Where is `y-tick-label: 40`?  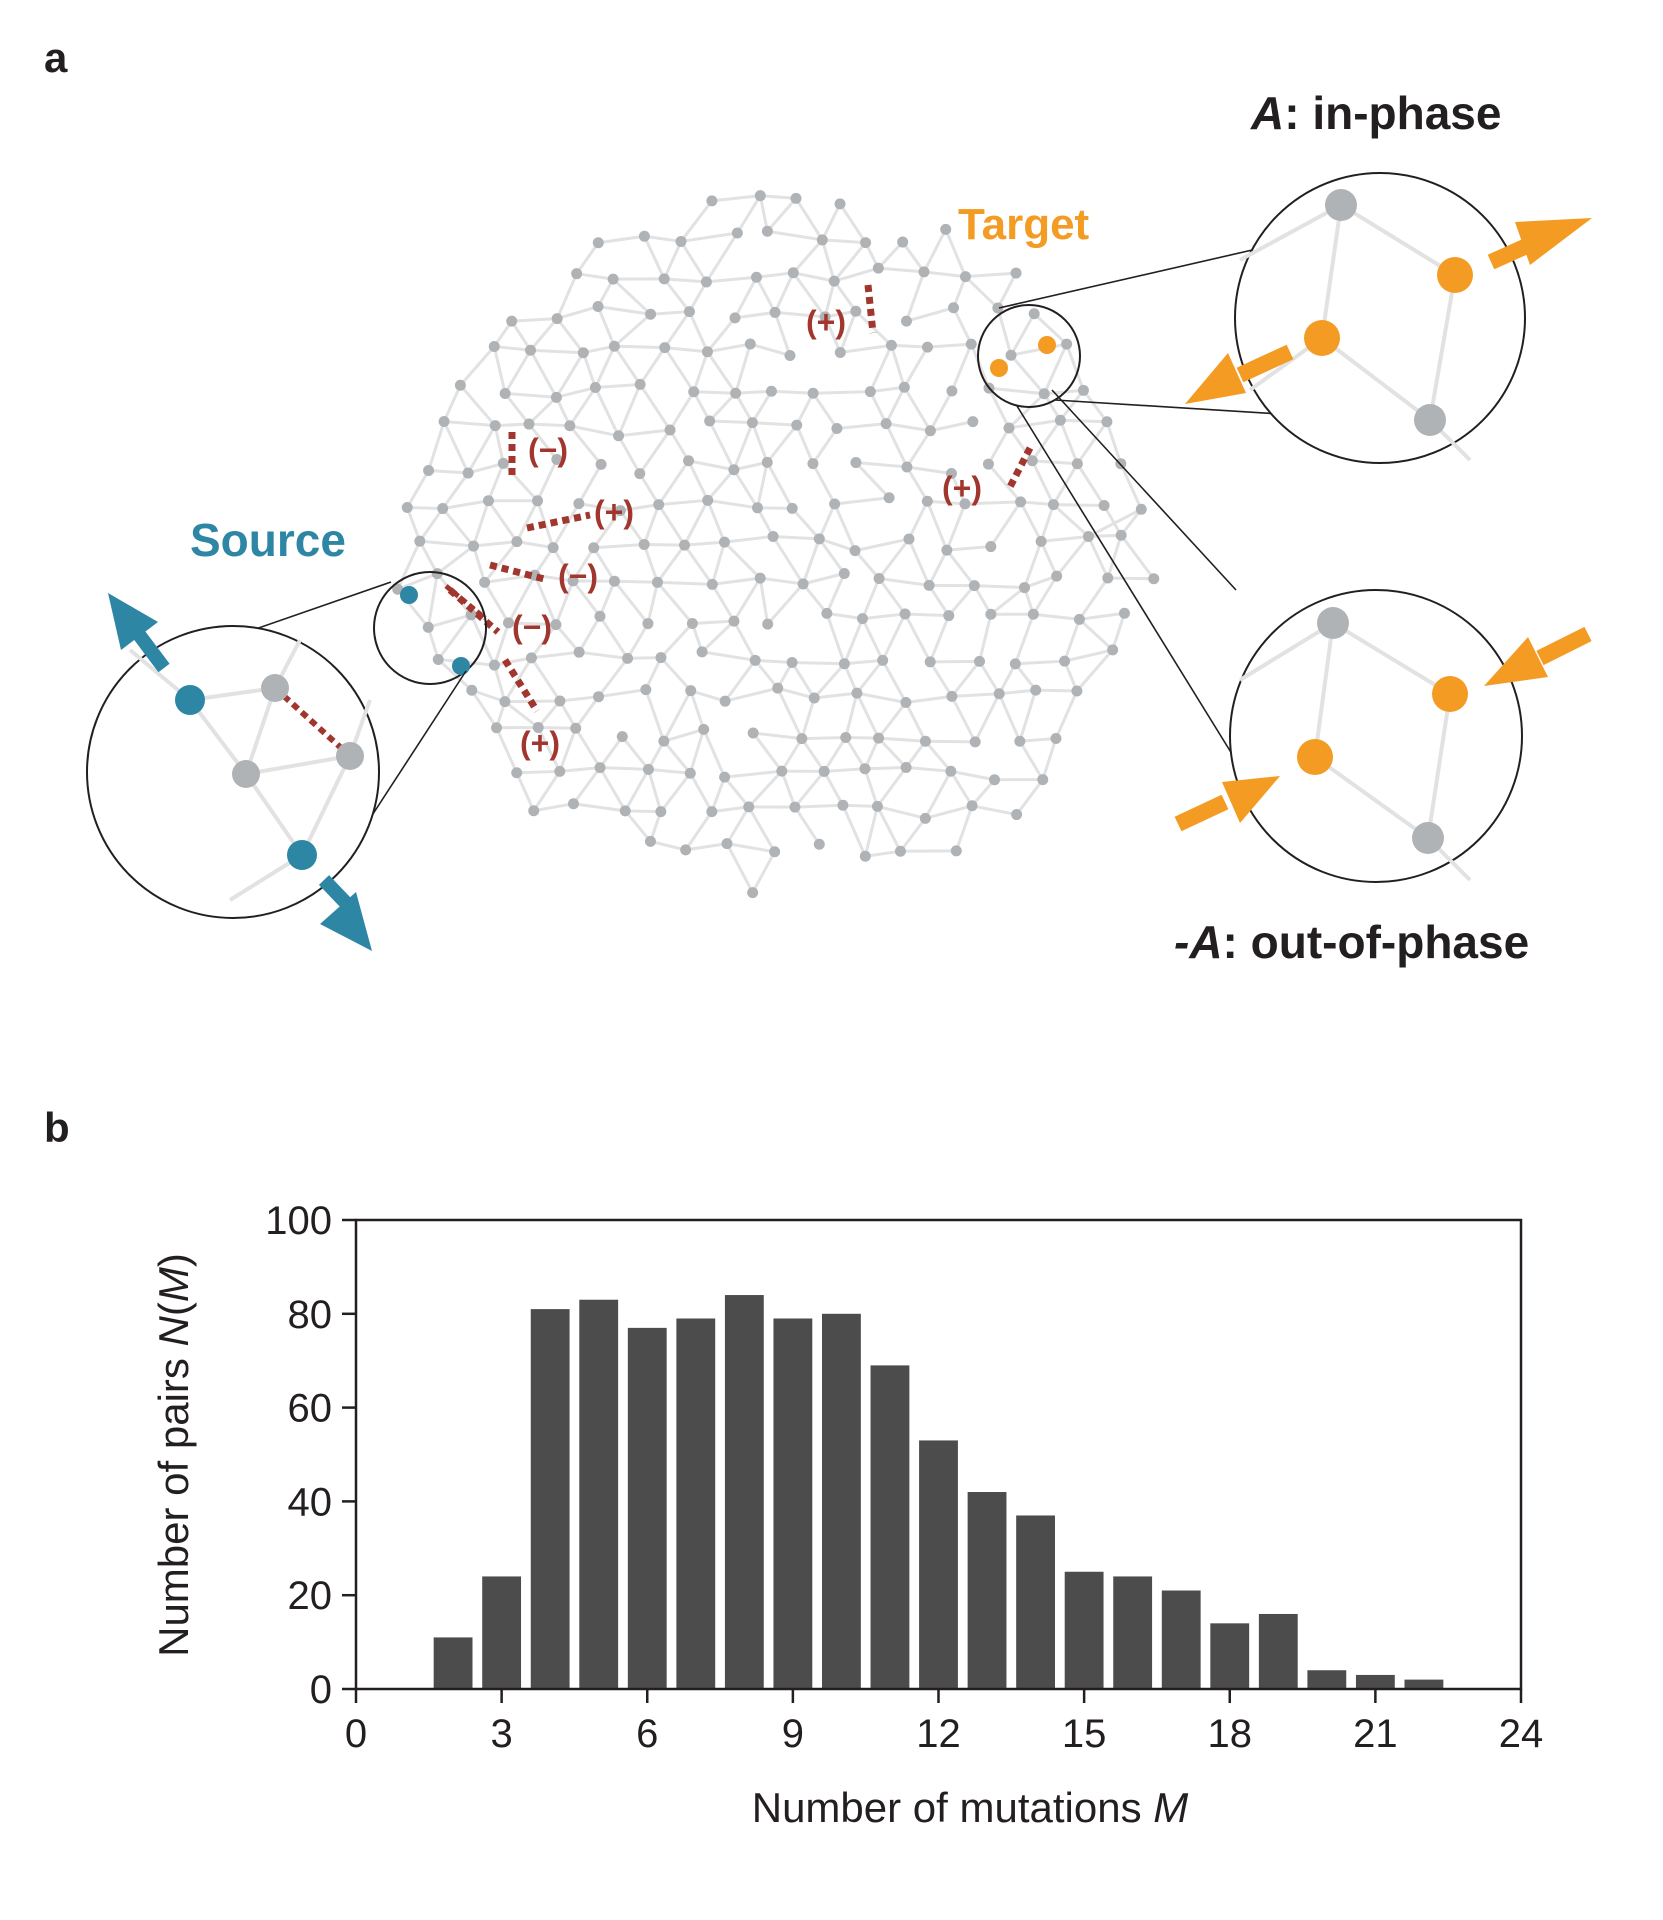 y-tick-label: 40 is located at coordinates (310, 1502).